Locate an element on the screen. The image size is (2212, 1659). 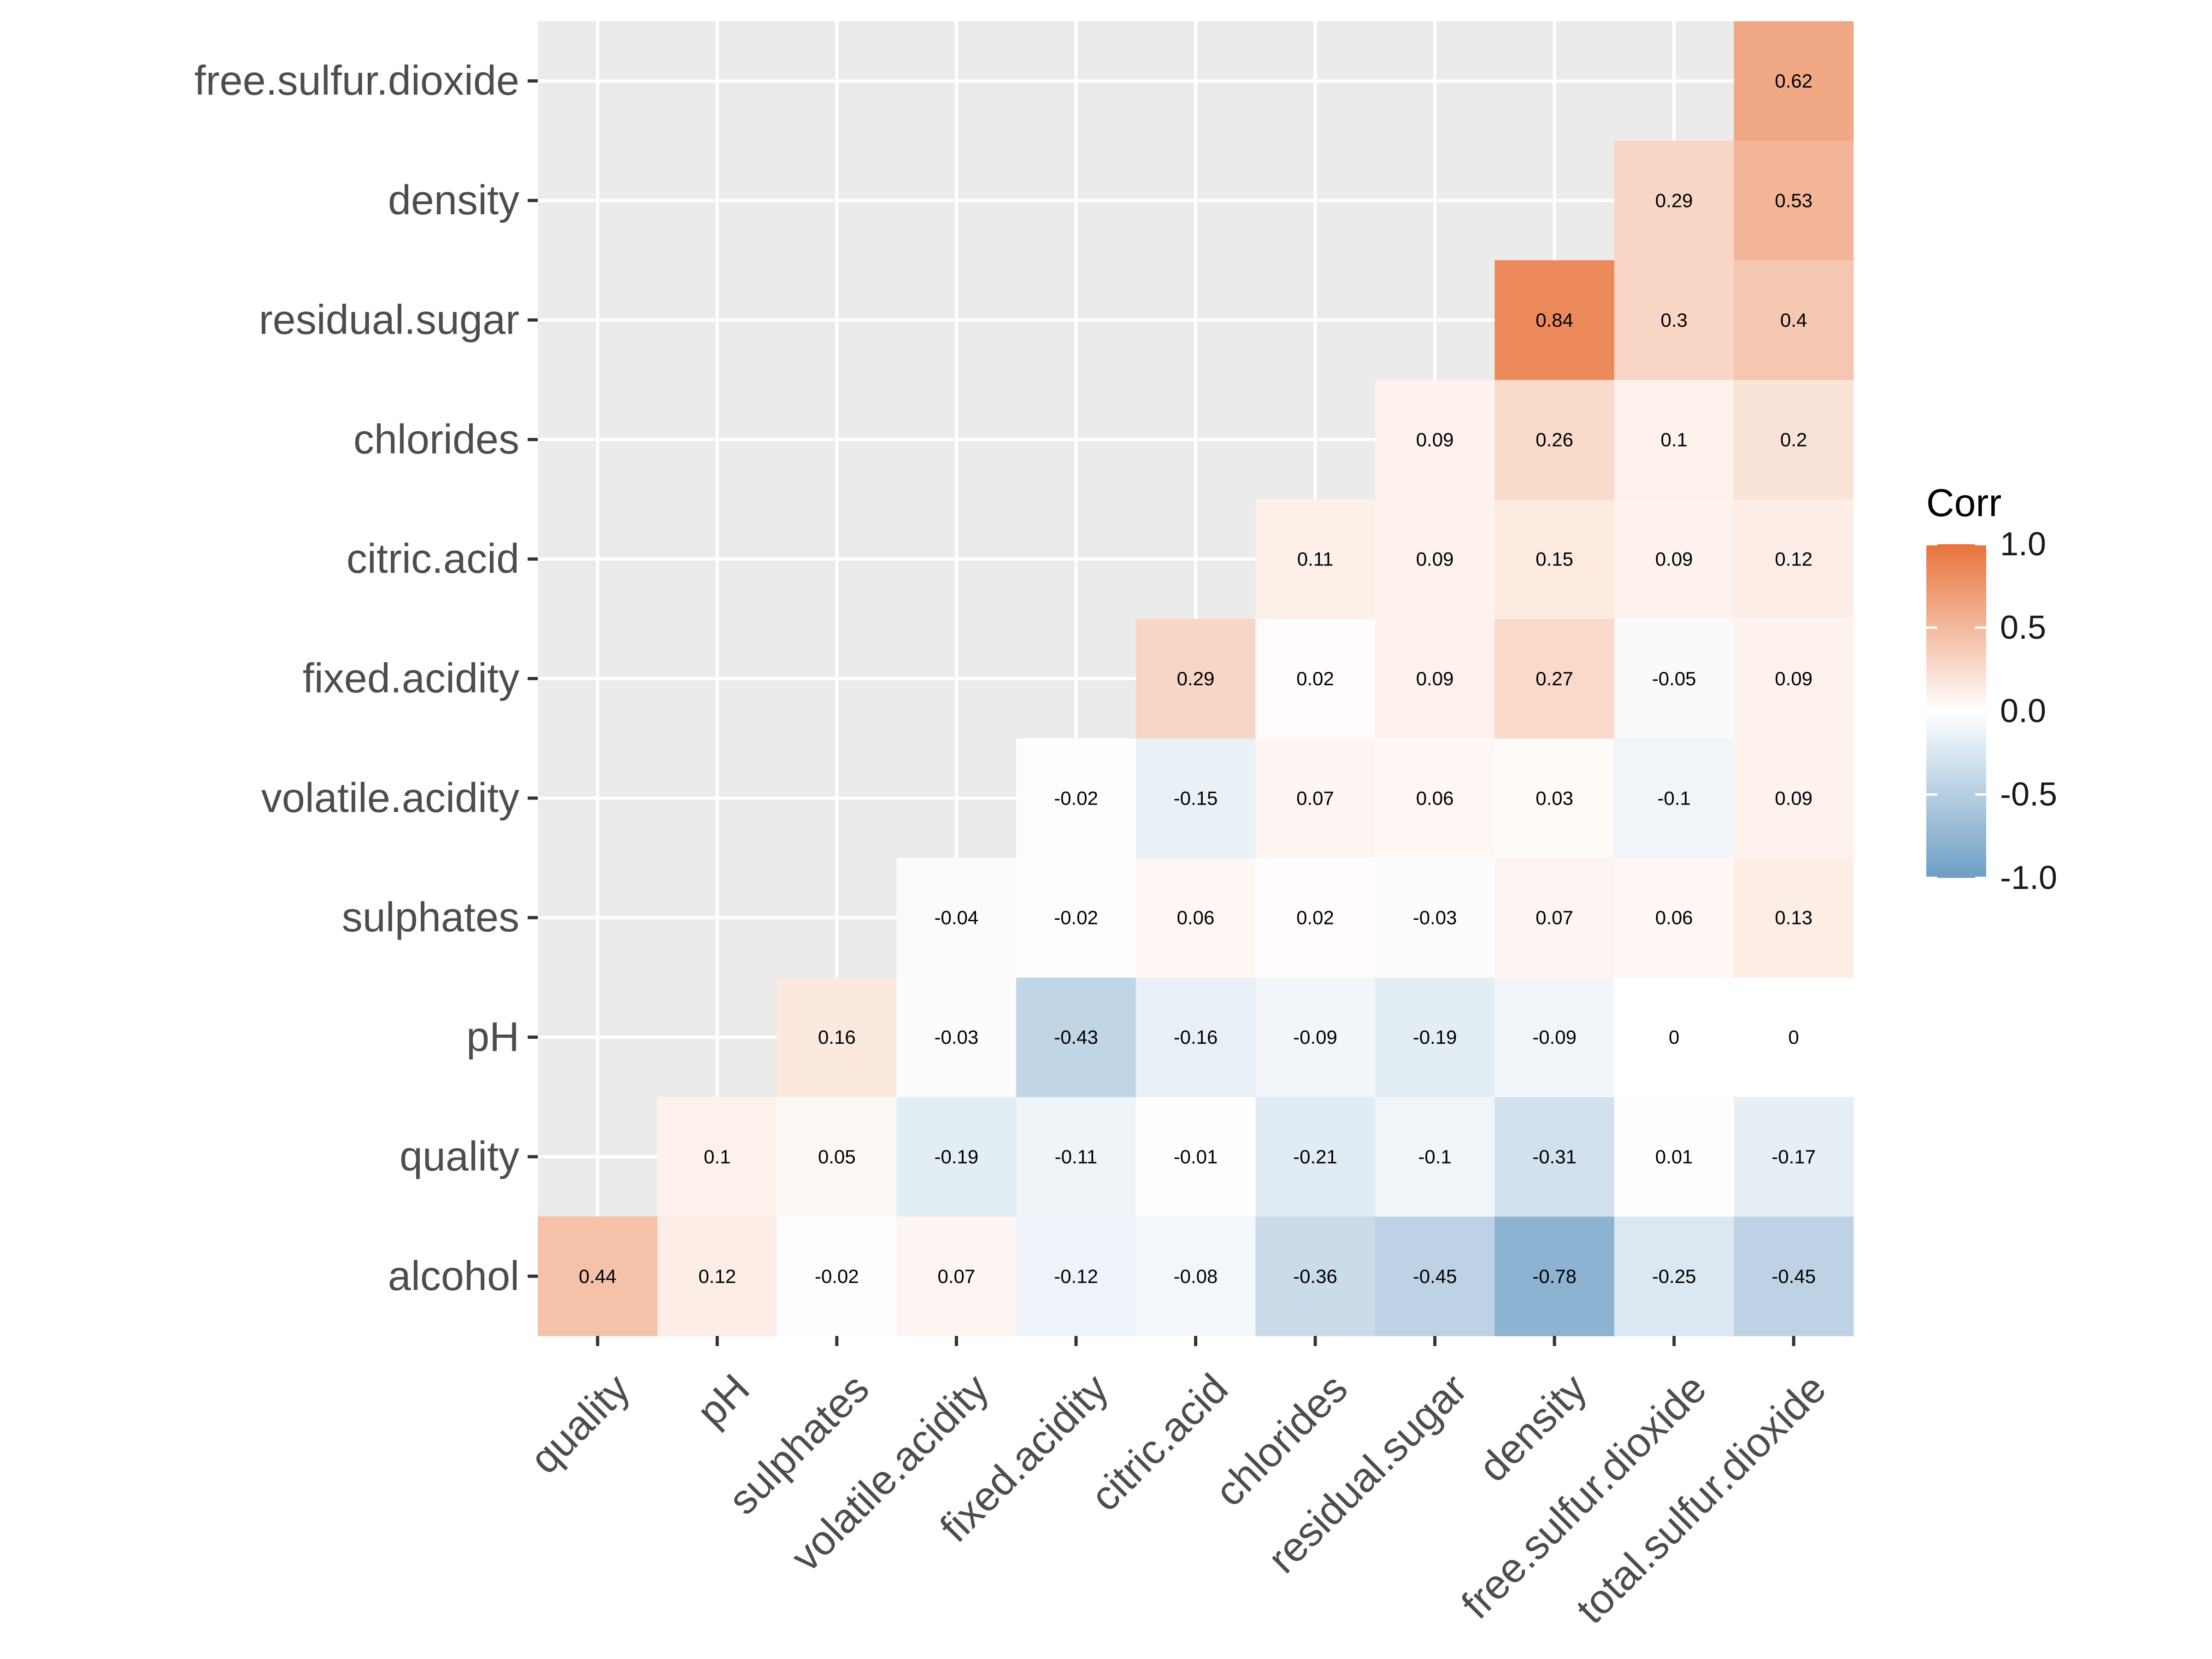
cell-value-label: 0.11 is located at coordinates (1315, 559).